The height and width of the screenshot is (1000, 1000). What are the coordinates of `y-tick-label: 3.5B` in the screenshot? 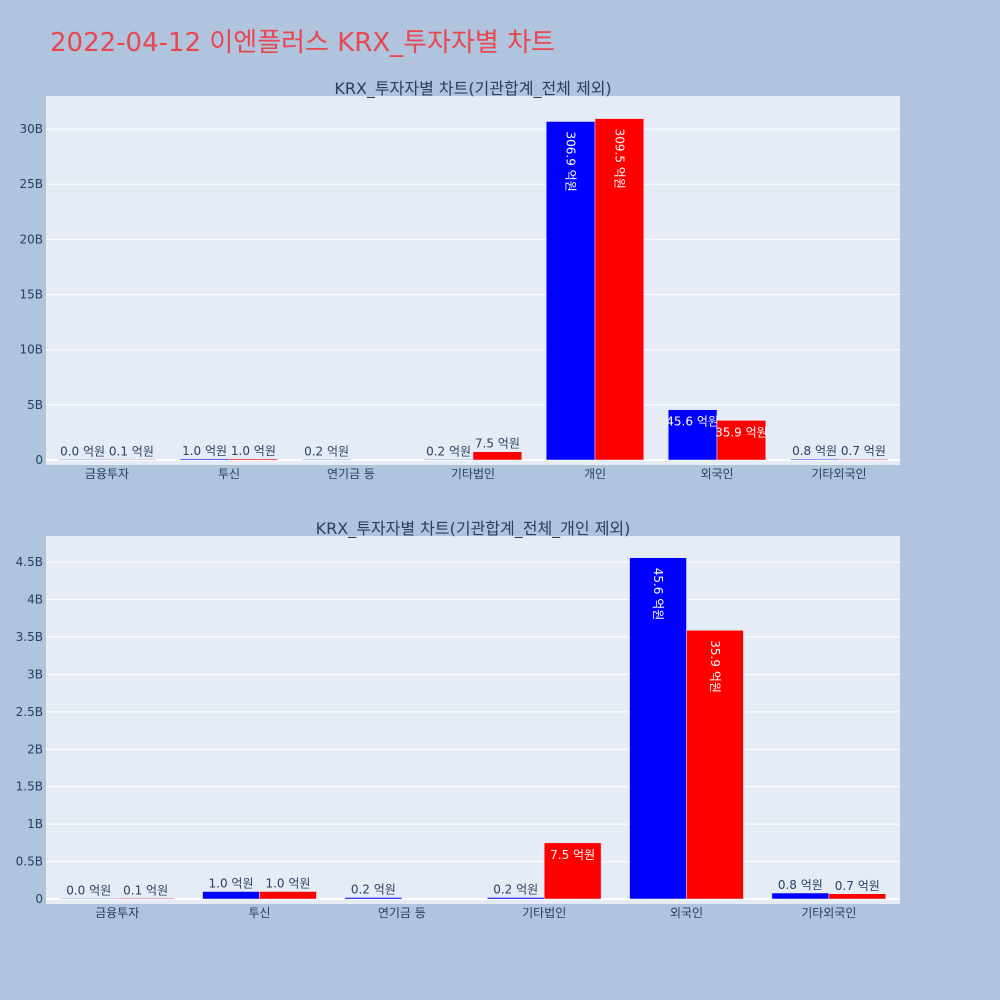 It's located at (29, 637).